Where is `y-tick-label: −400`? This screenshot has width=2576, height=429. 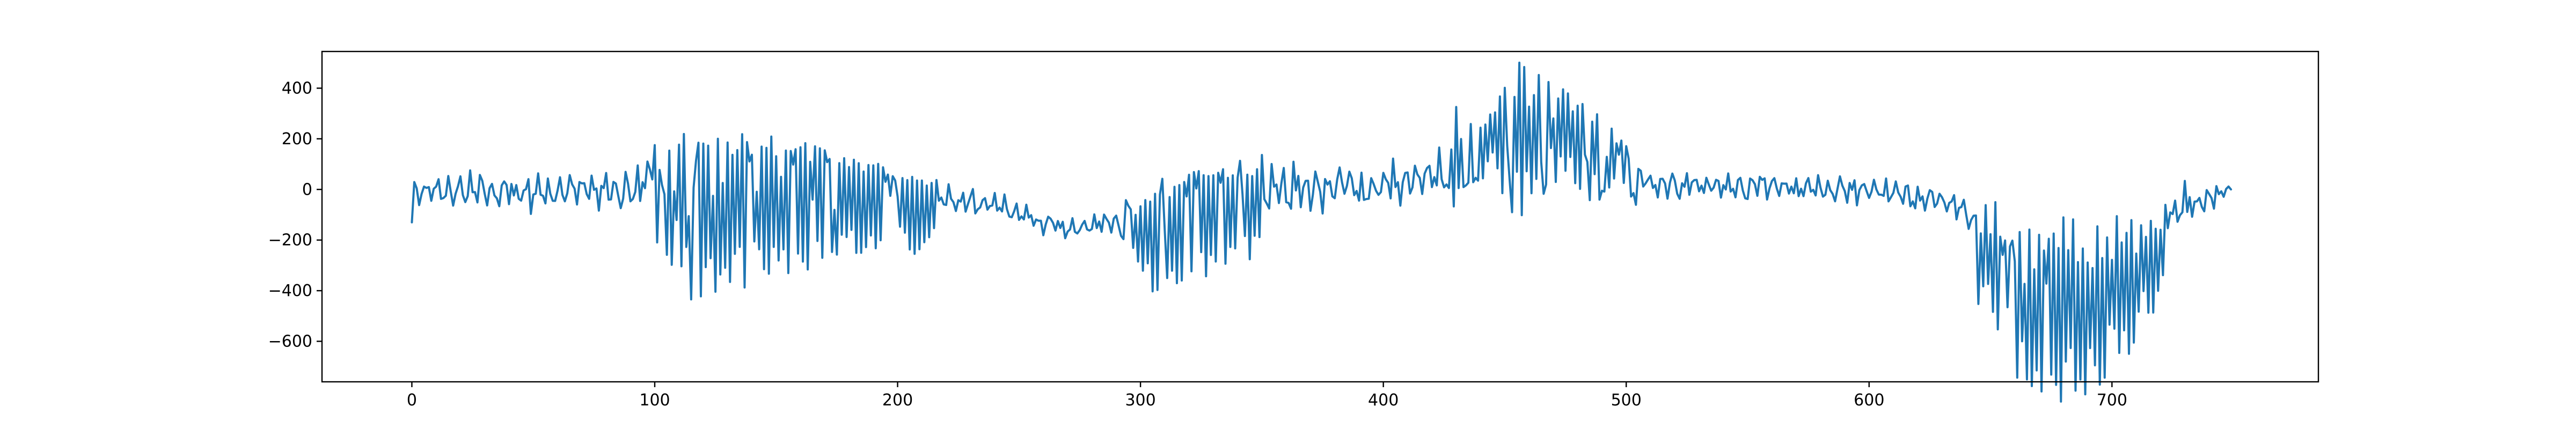
y-tick-label: −400 is located at coordinates (290, 291).